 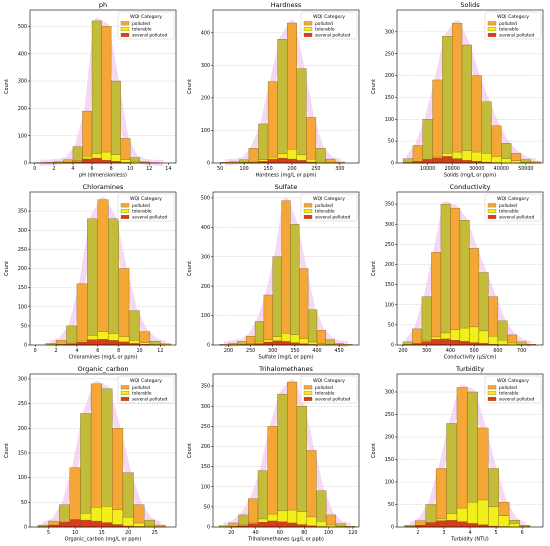 What do you see at coordinates (205, 66) in the screenshot?
I see `y-tick-label: 300` at bounding box center [205, 66].